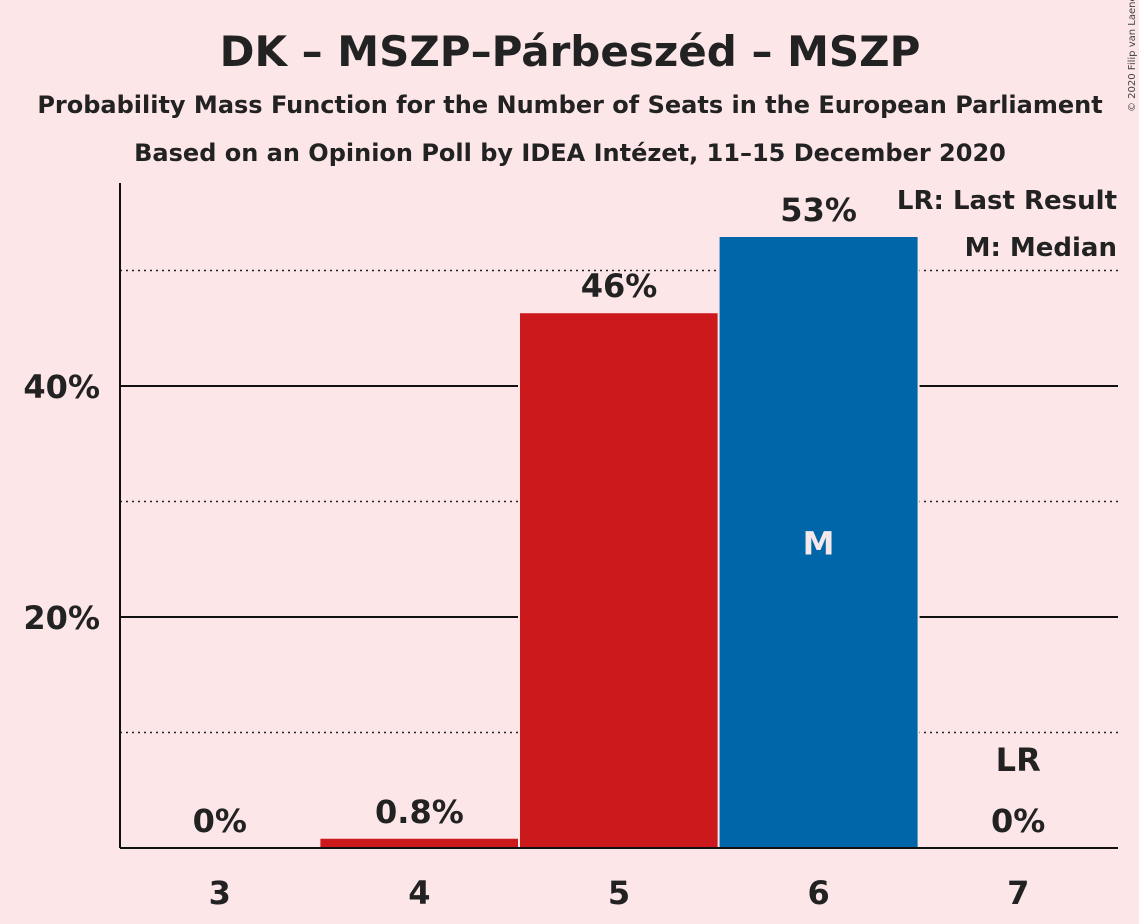  Describe the element at coordinates (61, 387) in the screenshot. I see `y-tick-label: 40%` at that location.